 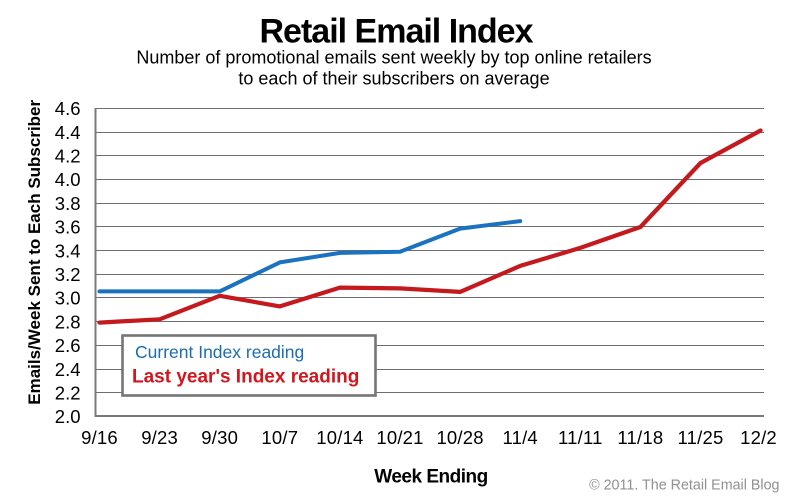 What do you see at coordinates (459, 437) in the screenshot?
I see `svg-text: 10/28` at bounding box center [459, 437].